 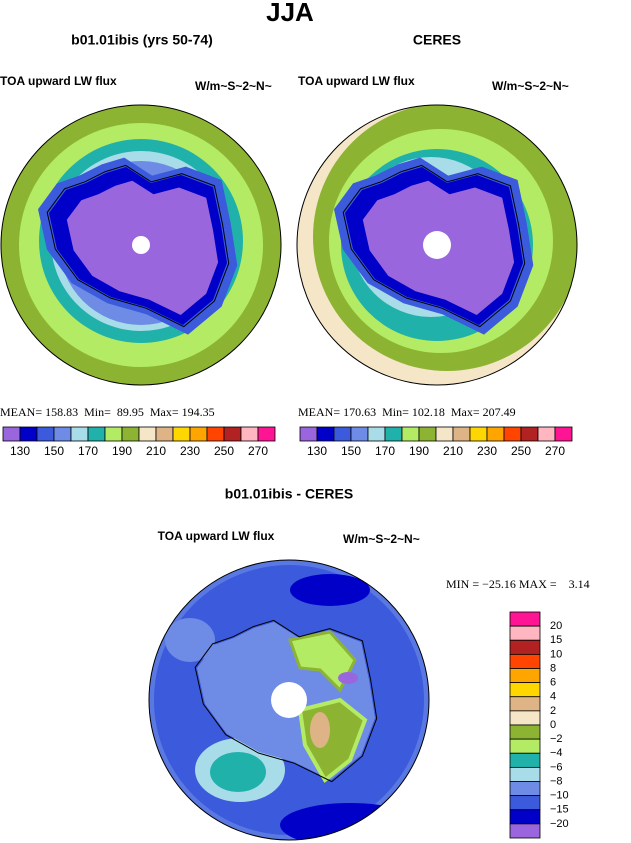 I want to click on panel-title: b01.01ibis (yrs 50-74), so click(x=142, y=40).